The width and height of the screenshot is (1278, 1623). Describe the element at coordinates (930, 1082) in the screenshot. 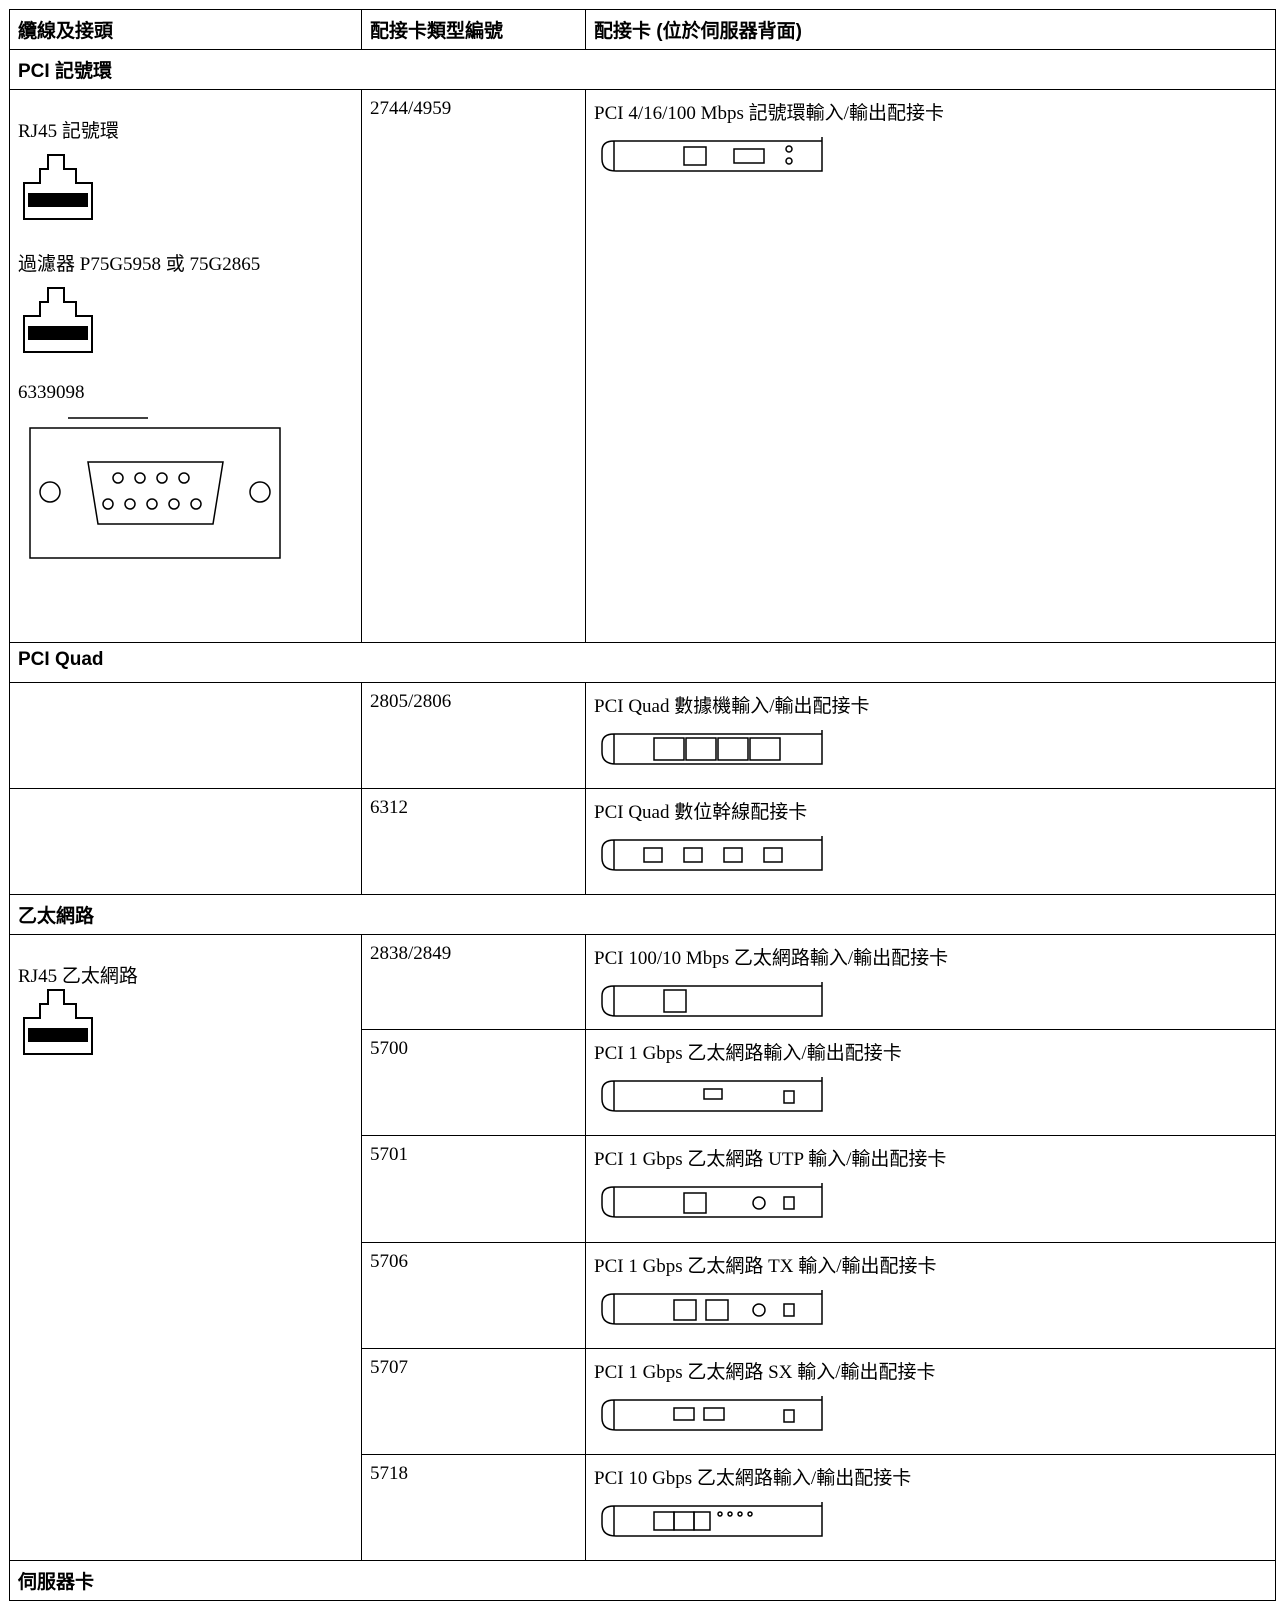

I see `adapter-cell: PCI 1 Gbps 乙太網路輸入/輸出配接卡` at that location.